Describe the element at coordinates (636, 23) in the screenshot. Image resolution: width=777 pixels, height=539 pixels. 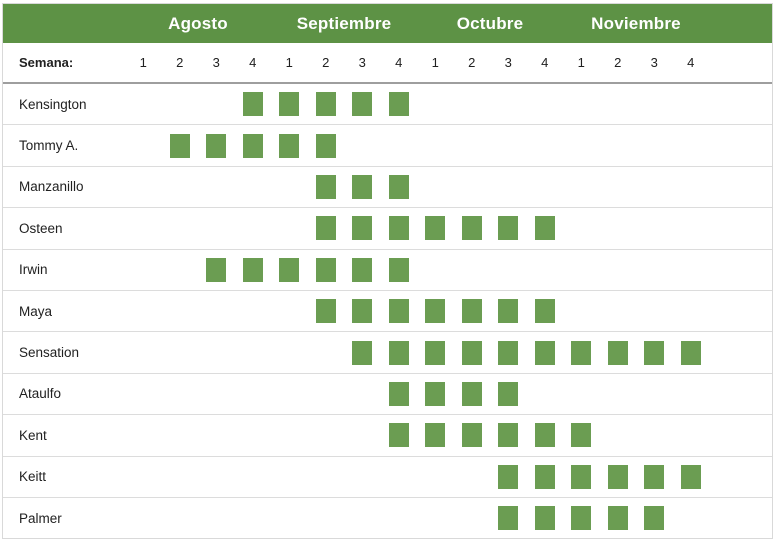
I see `month-label-noviembre: Noviembre` at that location.